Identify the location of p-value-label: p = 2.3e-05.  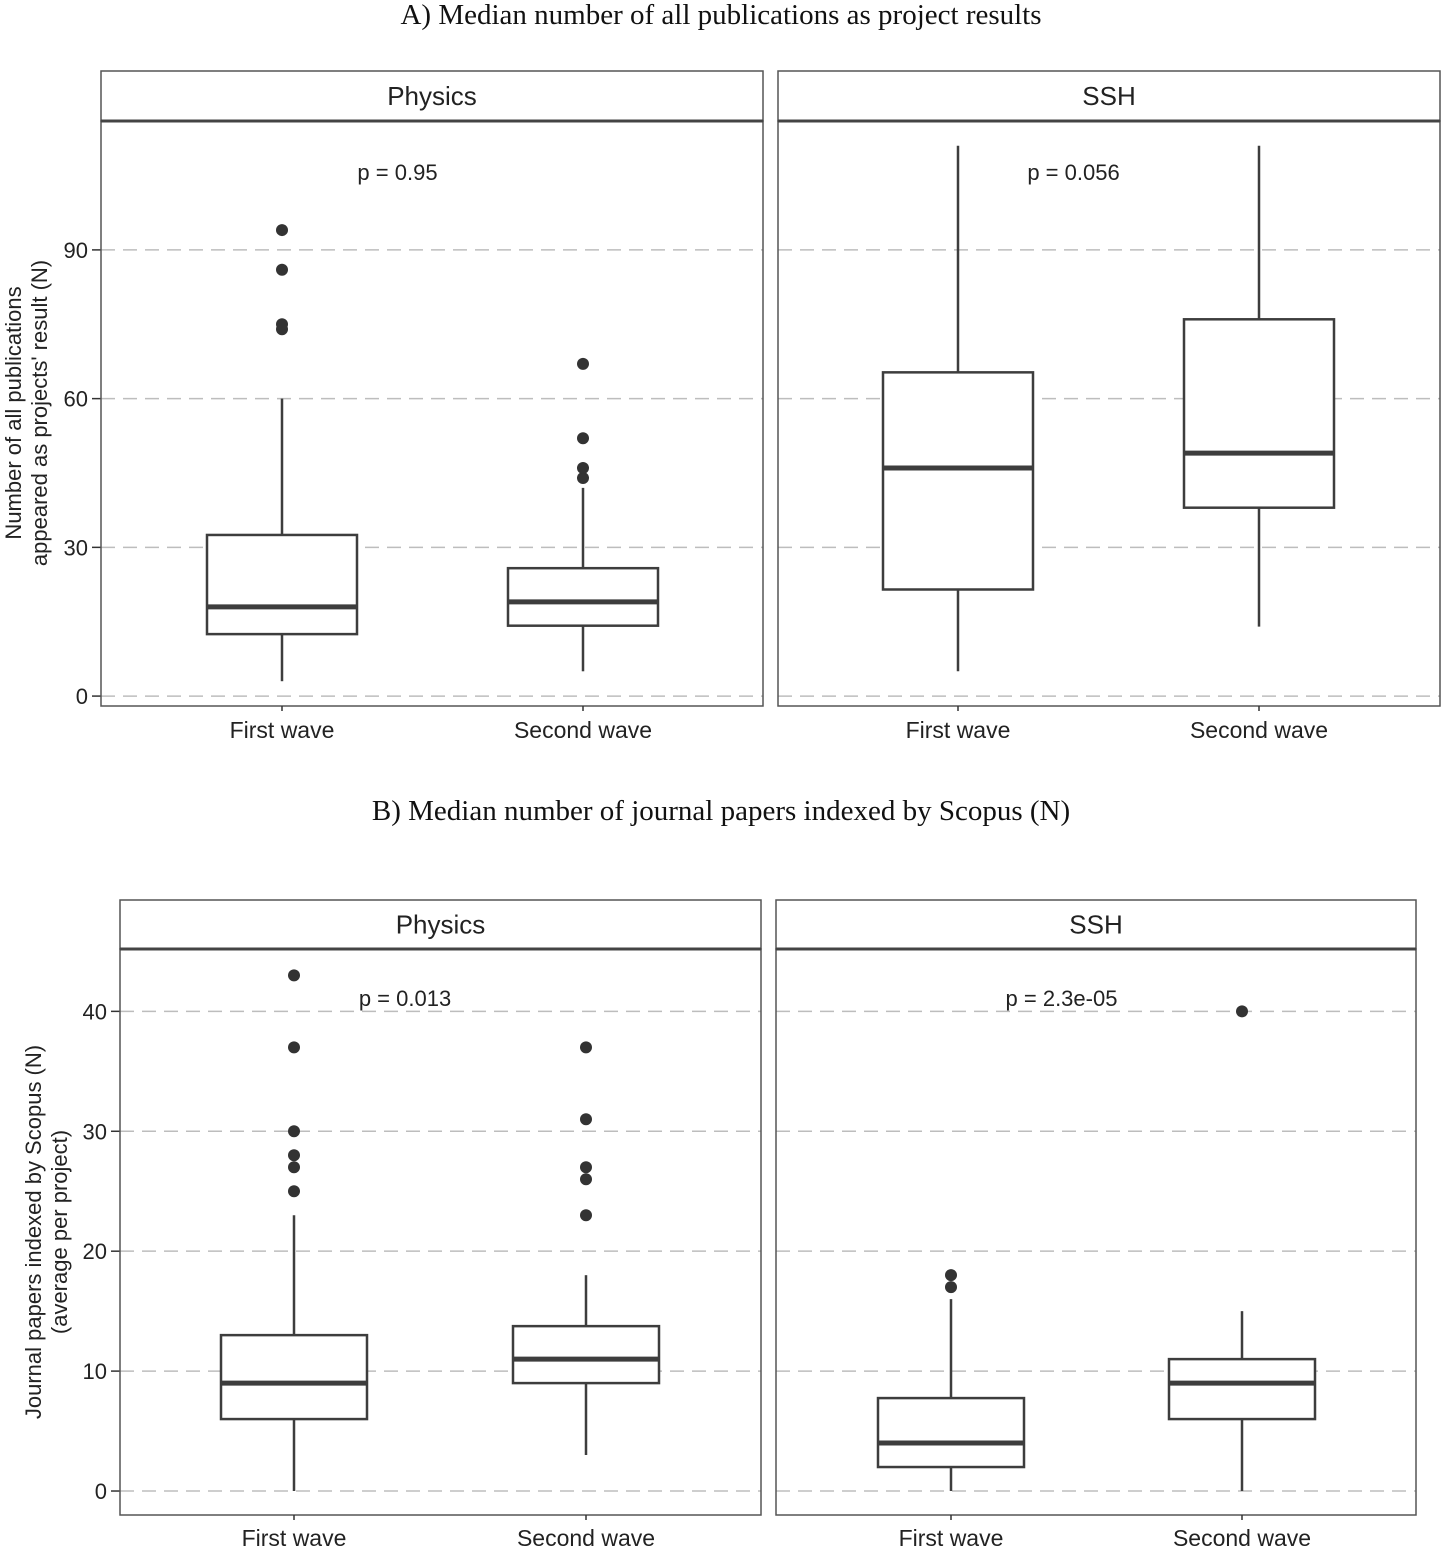
(1062, 998).